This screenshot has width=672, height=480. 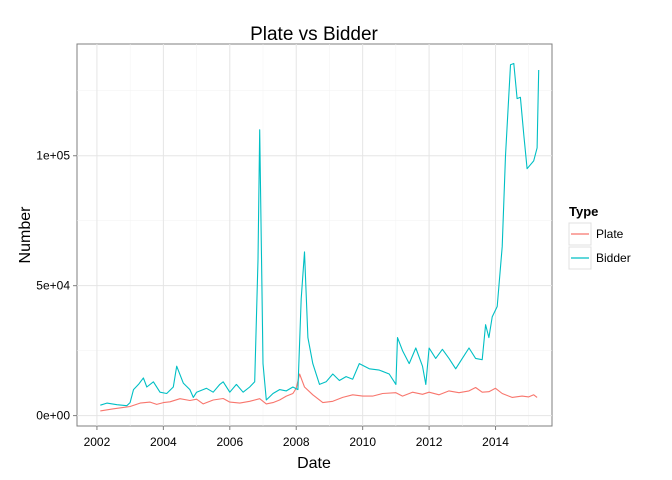 I want to click on legend-label: Bidder, so click(x=613, y=258).